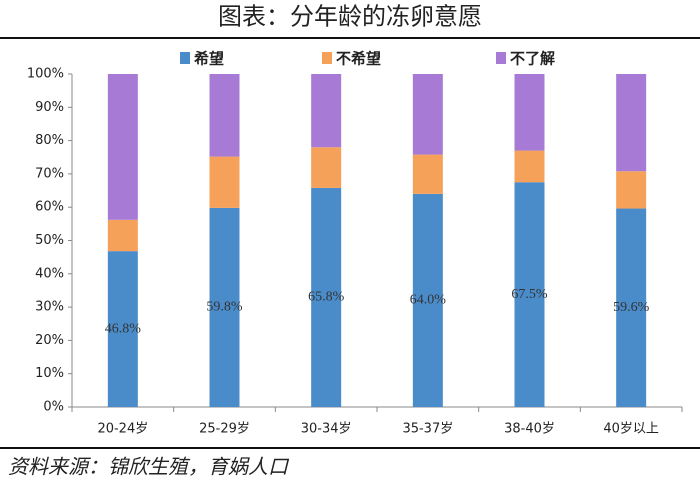 This screenshot has width=700, height=490. I want to click on value-label: 59.8%, so click(224, 307).